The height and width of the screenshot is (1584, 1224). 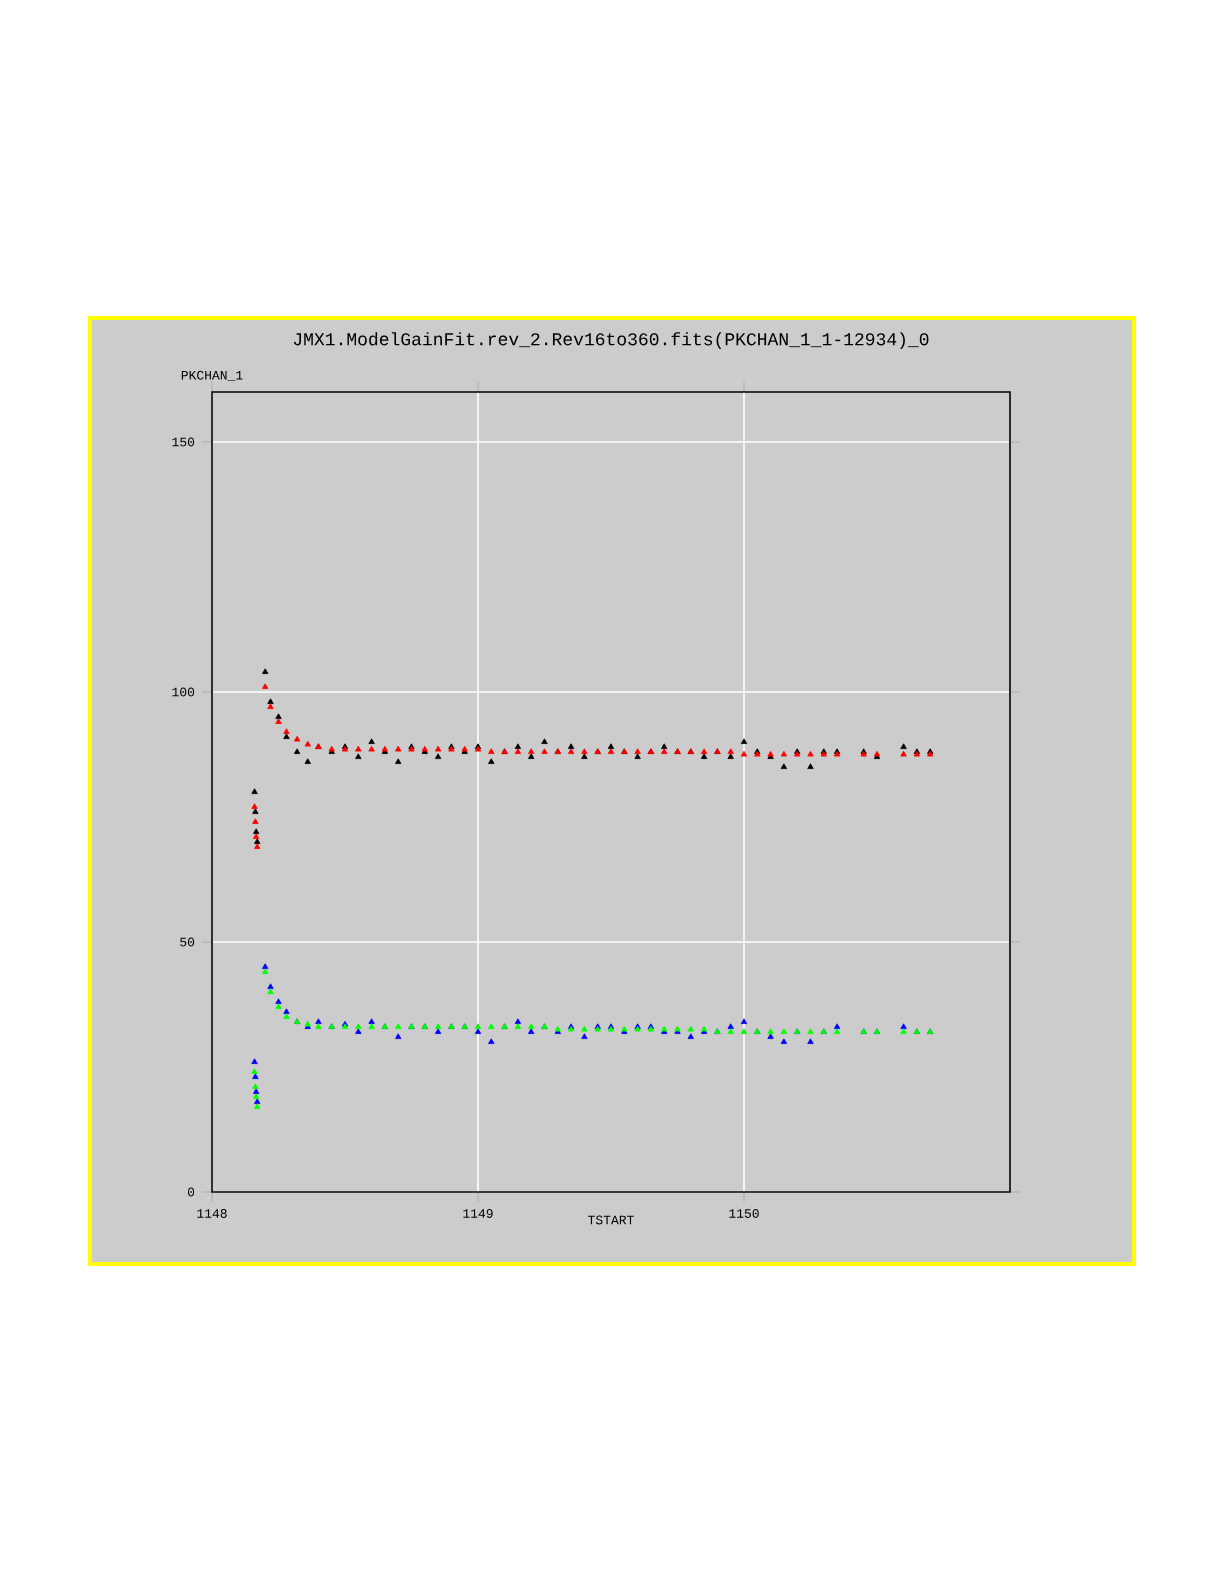 What do you see at coordinates (611, 340) in the screenshot?
I see `chart-title: JMX1.ModelGainFit.rev_2.Rev16to360.fits(PKCHAN_1_1-12934)_0` at bounding box center [611, 340].